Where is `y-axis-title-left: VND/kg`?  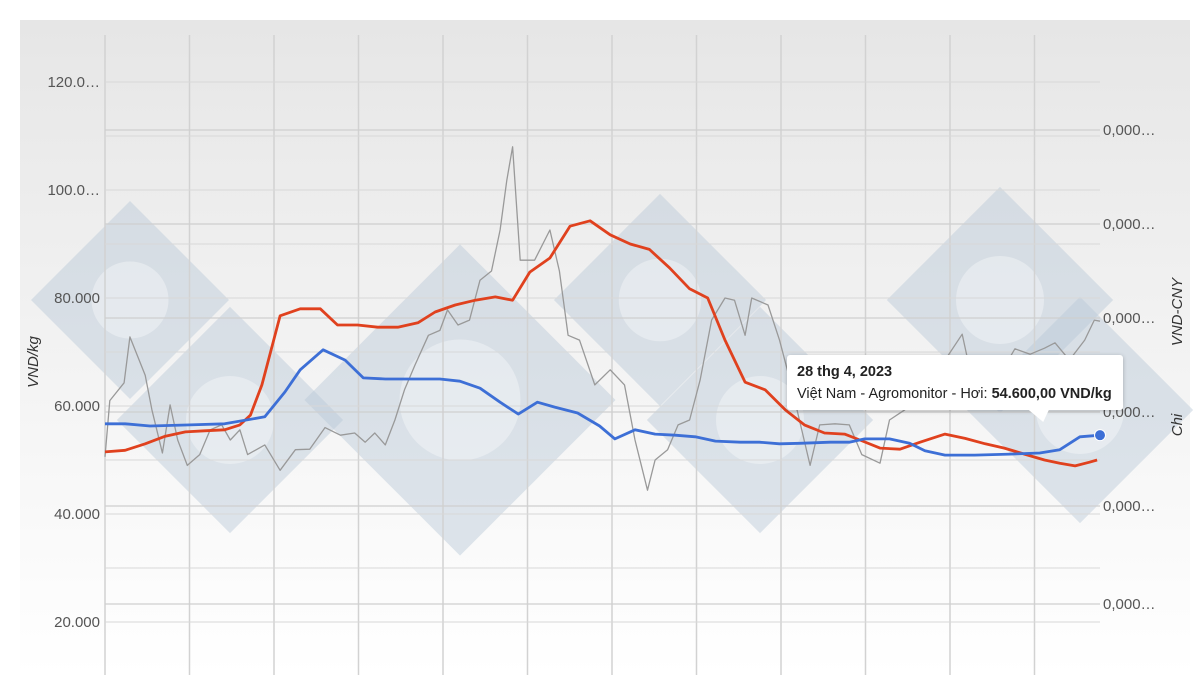
y-axis-title-left: VND/kg is located at coordinates (33, 362).